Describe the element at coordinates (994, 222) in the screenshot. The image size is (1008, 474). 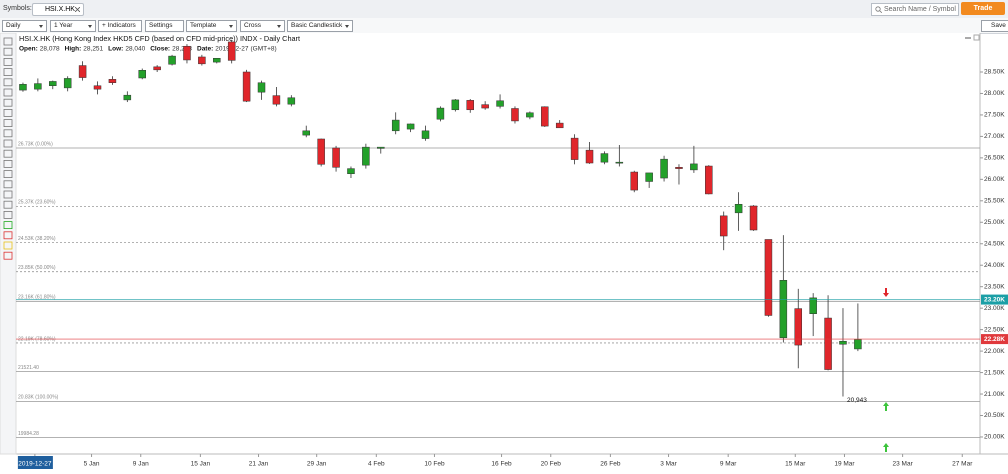
I see `y-tick-label: 25.00K` at that location.